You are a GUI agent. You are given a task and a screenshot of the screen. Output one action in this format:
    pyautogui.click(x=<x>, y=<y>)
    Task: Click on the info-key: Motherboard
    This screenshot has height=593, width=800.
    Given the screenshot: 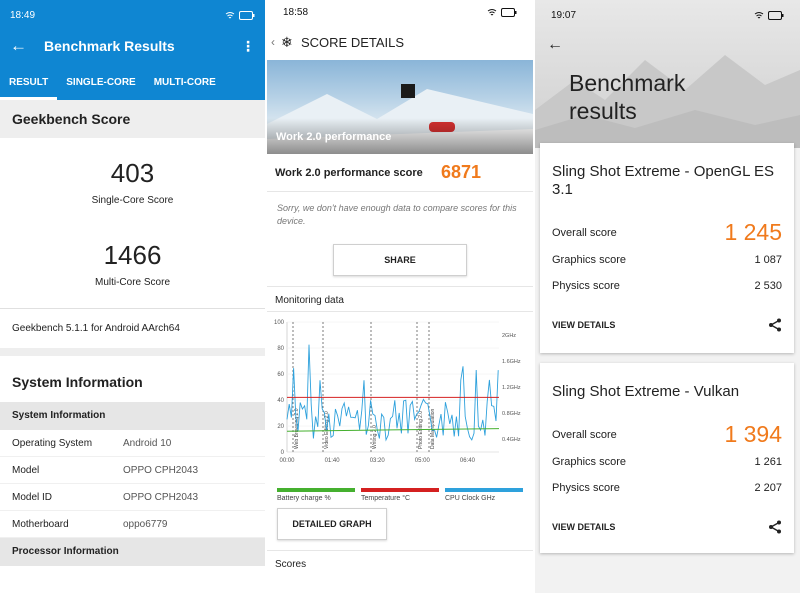 What is the action you would take?
    pyautogui.click(x=40, y=524)
    